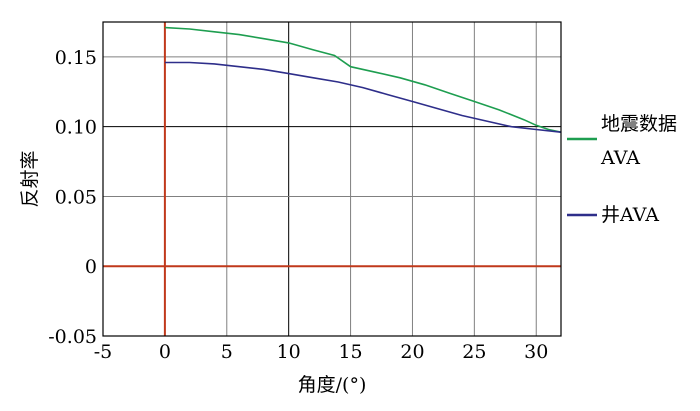 The height and width of the screenshot is (411, 700). I want to click on y-axis-title: 反射率, so click(30, 178).